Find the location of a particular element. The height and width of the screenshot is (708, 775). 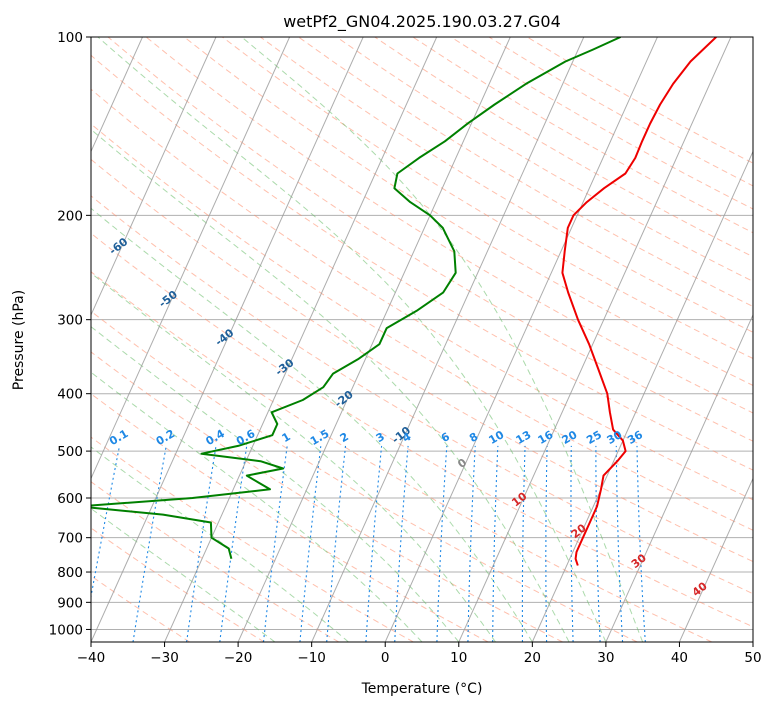

y-tick-label: 900 is located at coordinates (70, 603).